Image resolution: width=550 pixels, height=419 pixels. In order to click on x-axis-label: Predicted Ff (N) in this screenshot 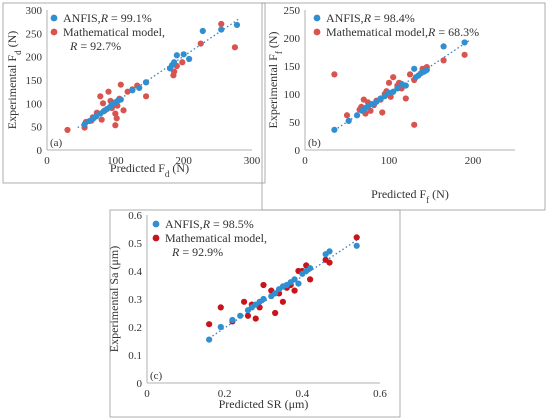, I will do `click(410, 196)`.